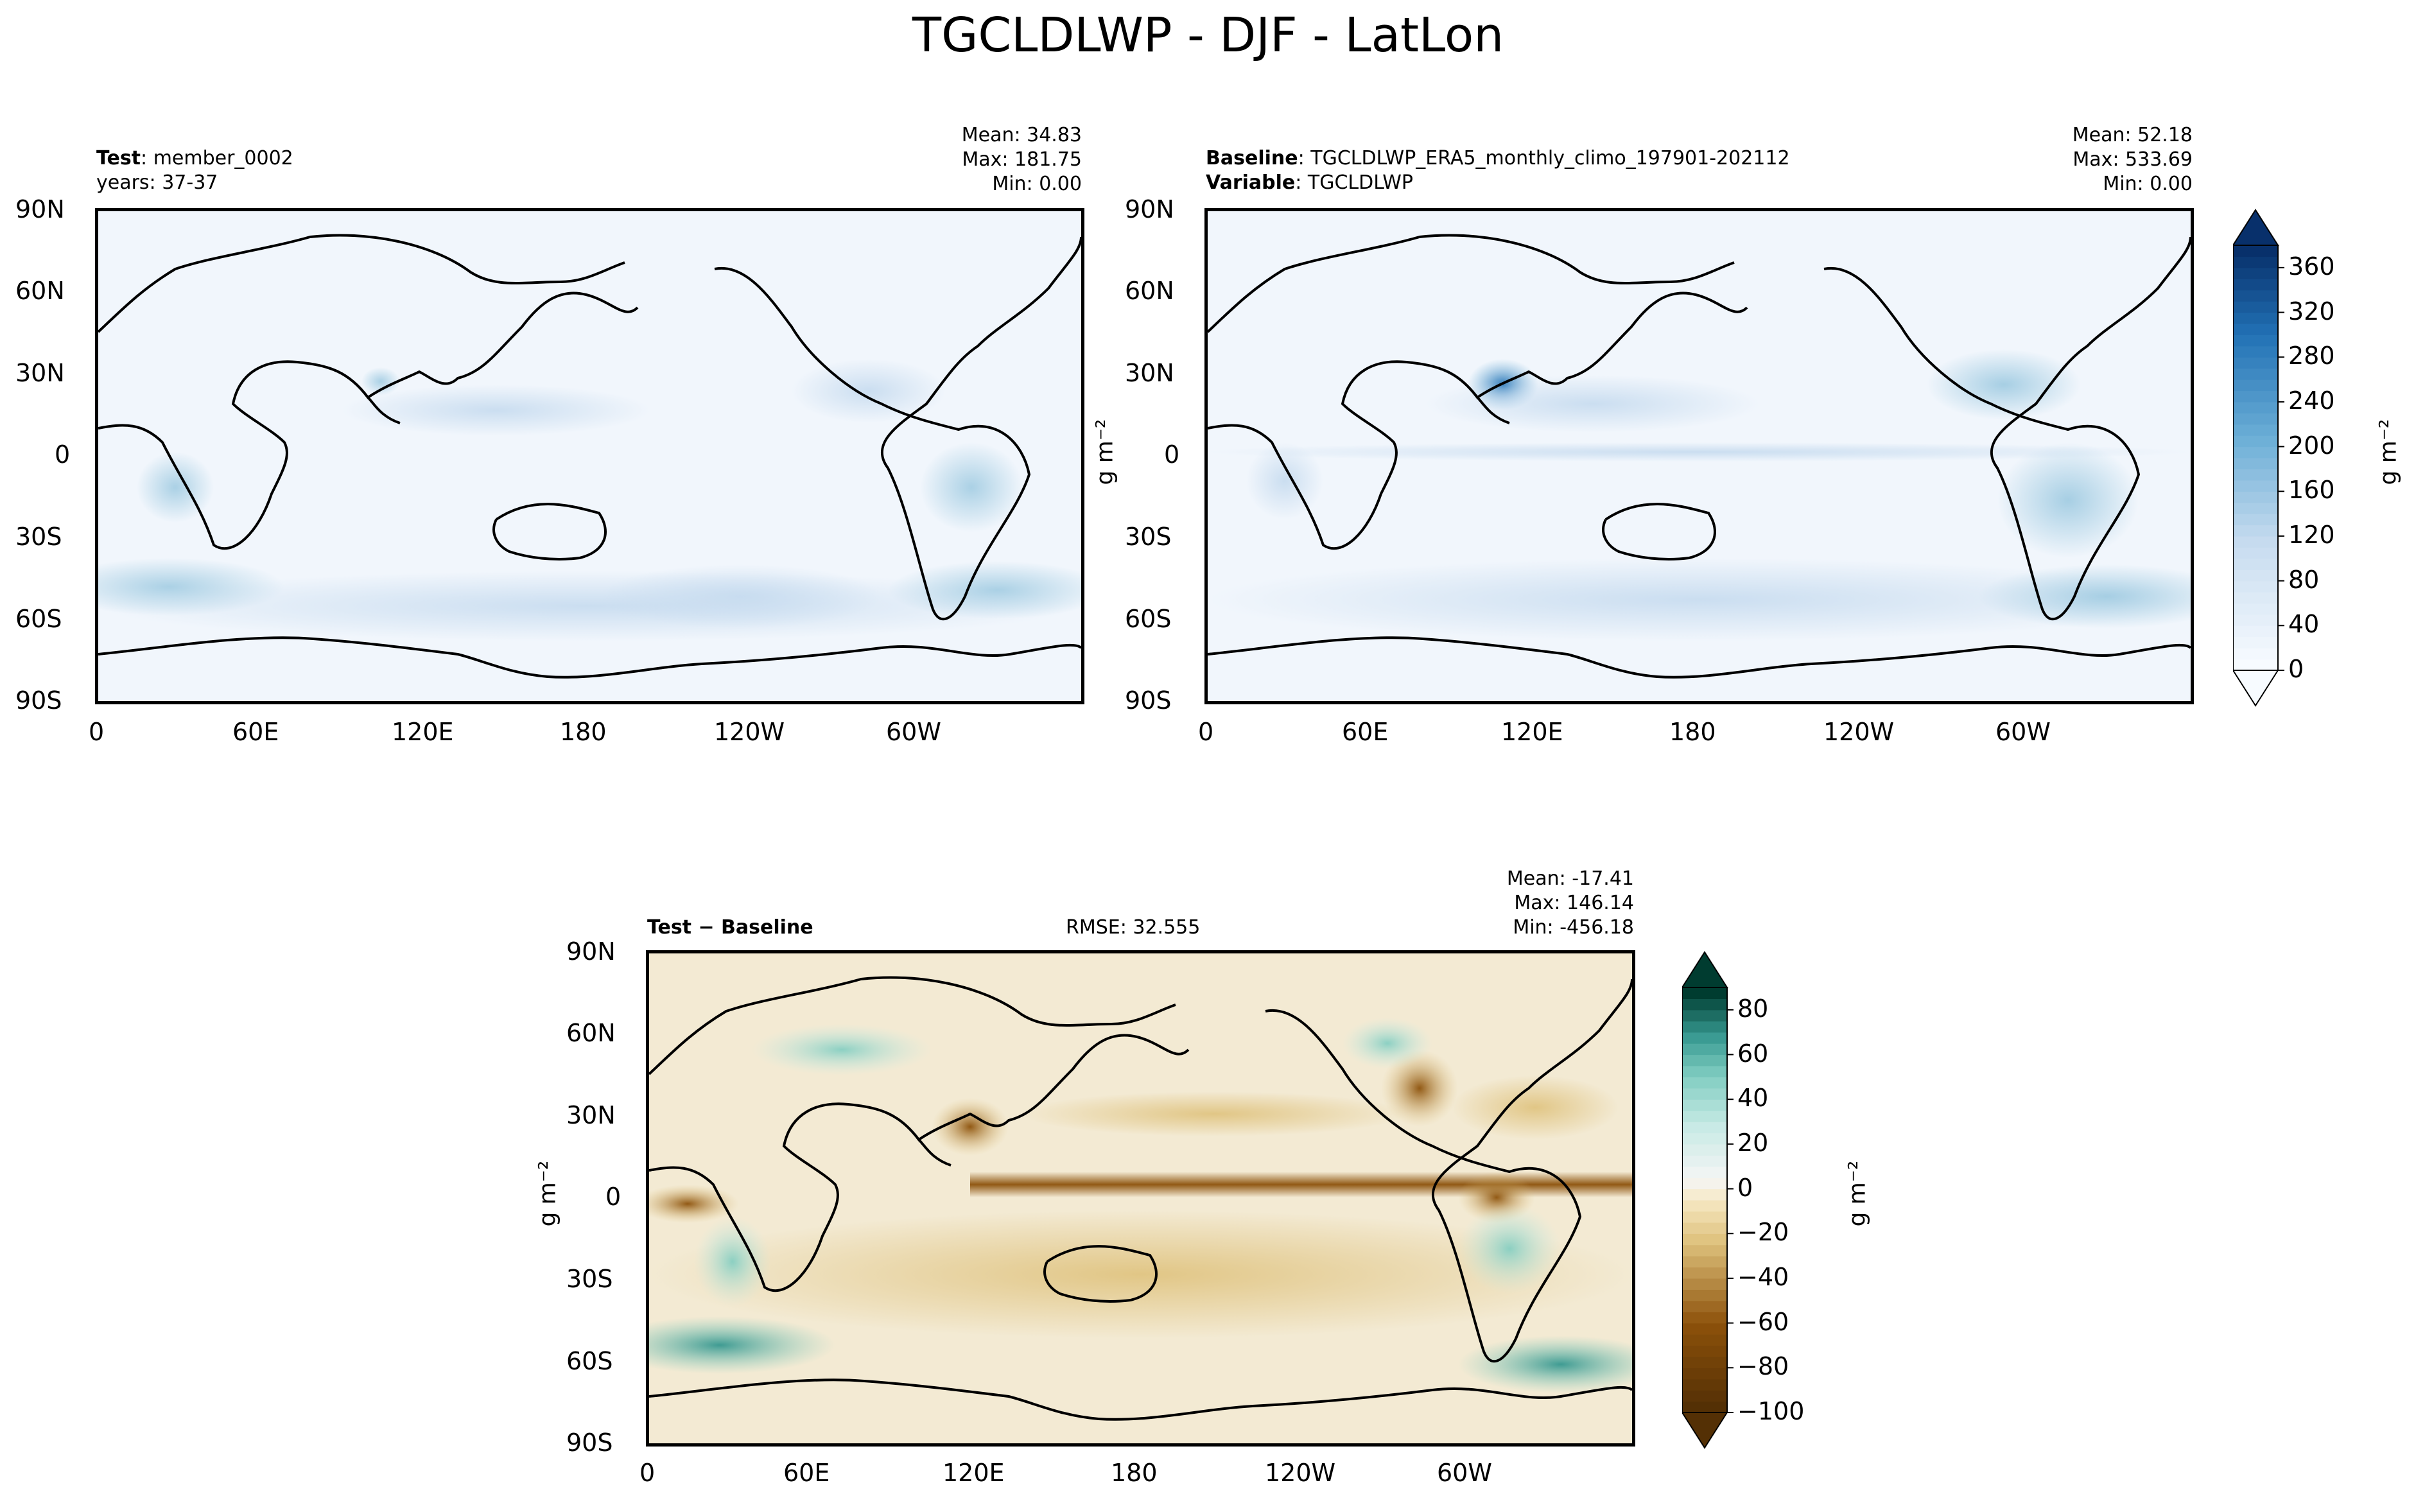  I want to click on blues-colorbar-extend-min, so click(2256, 688).